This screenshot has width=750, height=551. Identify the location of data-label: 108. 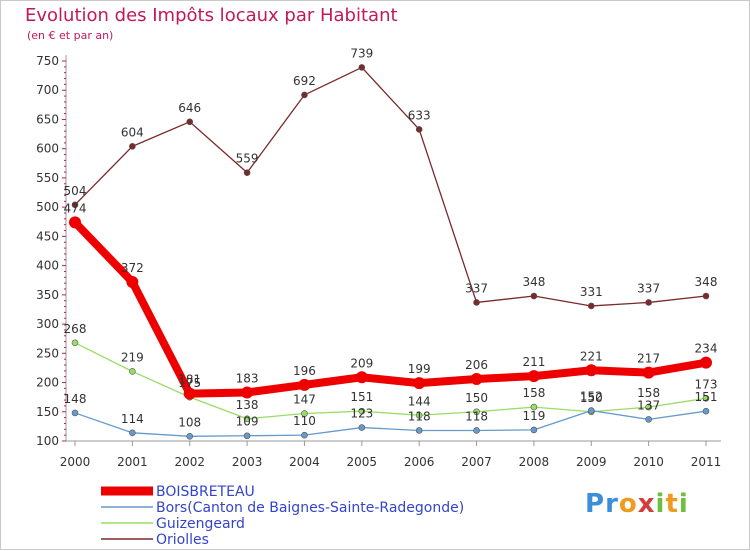
(189, 422).